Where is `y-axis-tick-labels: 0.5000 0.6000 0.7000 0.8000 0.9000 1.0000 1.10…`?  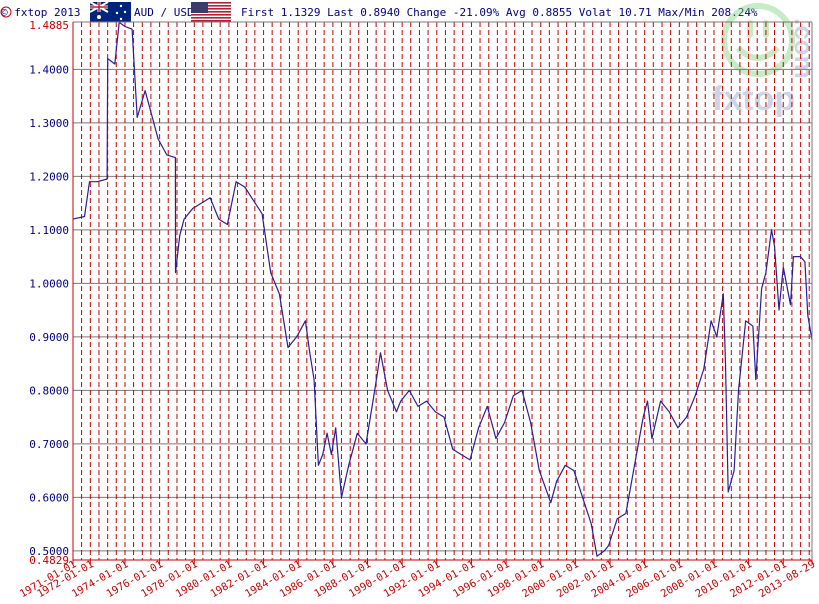
y-axis-tick-labels: 0.5000 0.6000 0.7000 0.8000 0.9000 1.0000 1.10… is located at coordinates (49, 293).